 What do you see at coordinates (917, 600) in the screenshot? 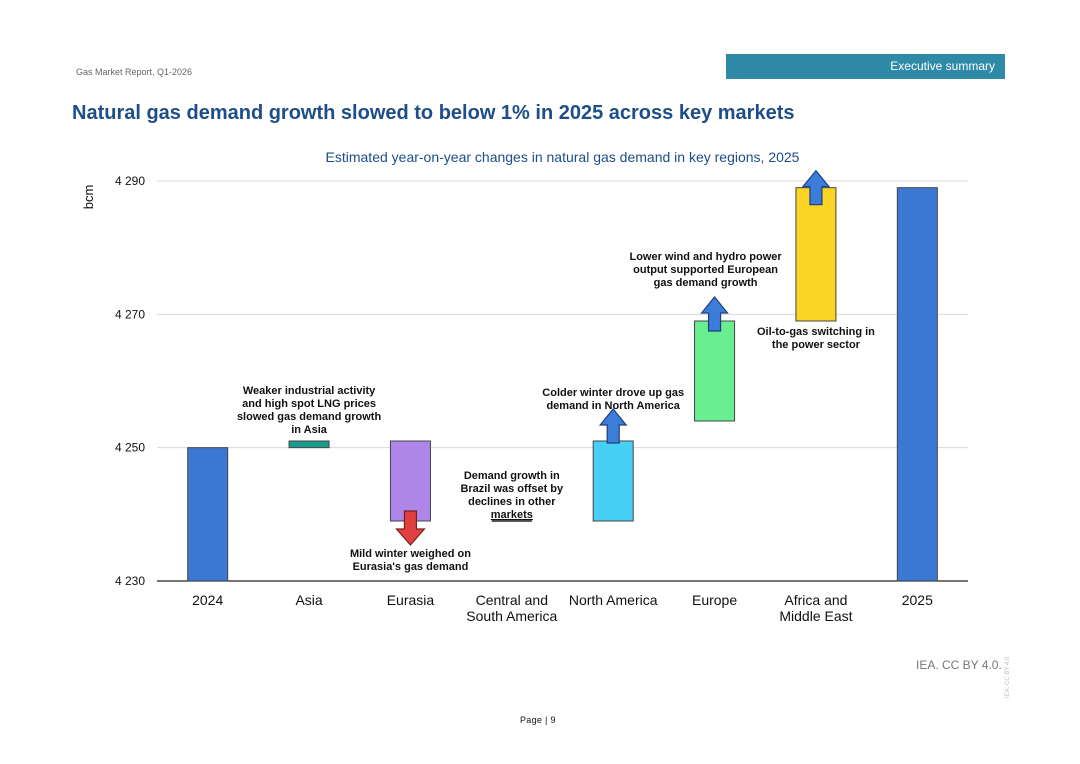
I see `x-tick-label: 2025` at bounding box center [917, 600].